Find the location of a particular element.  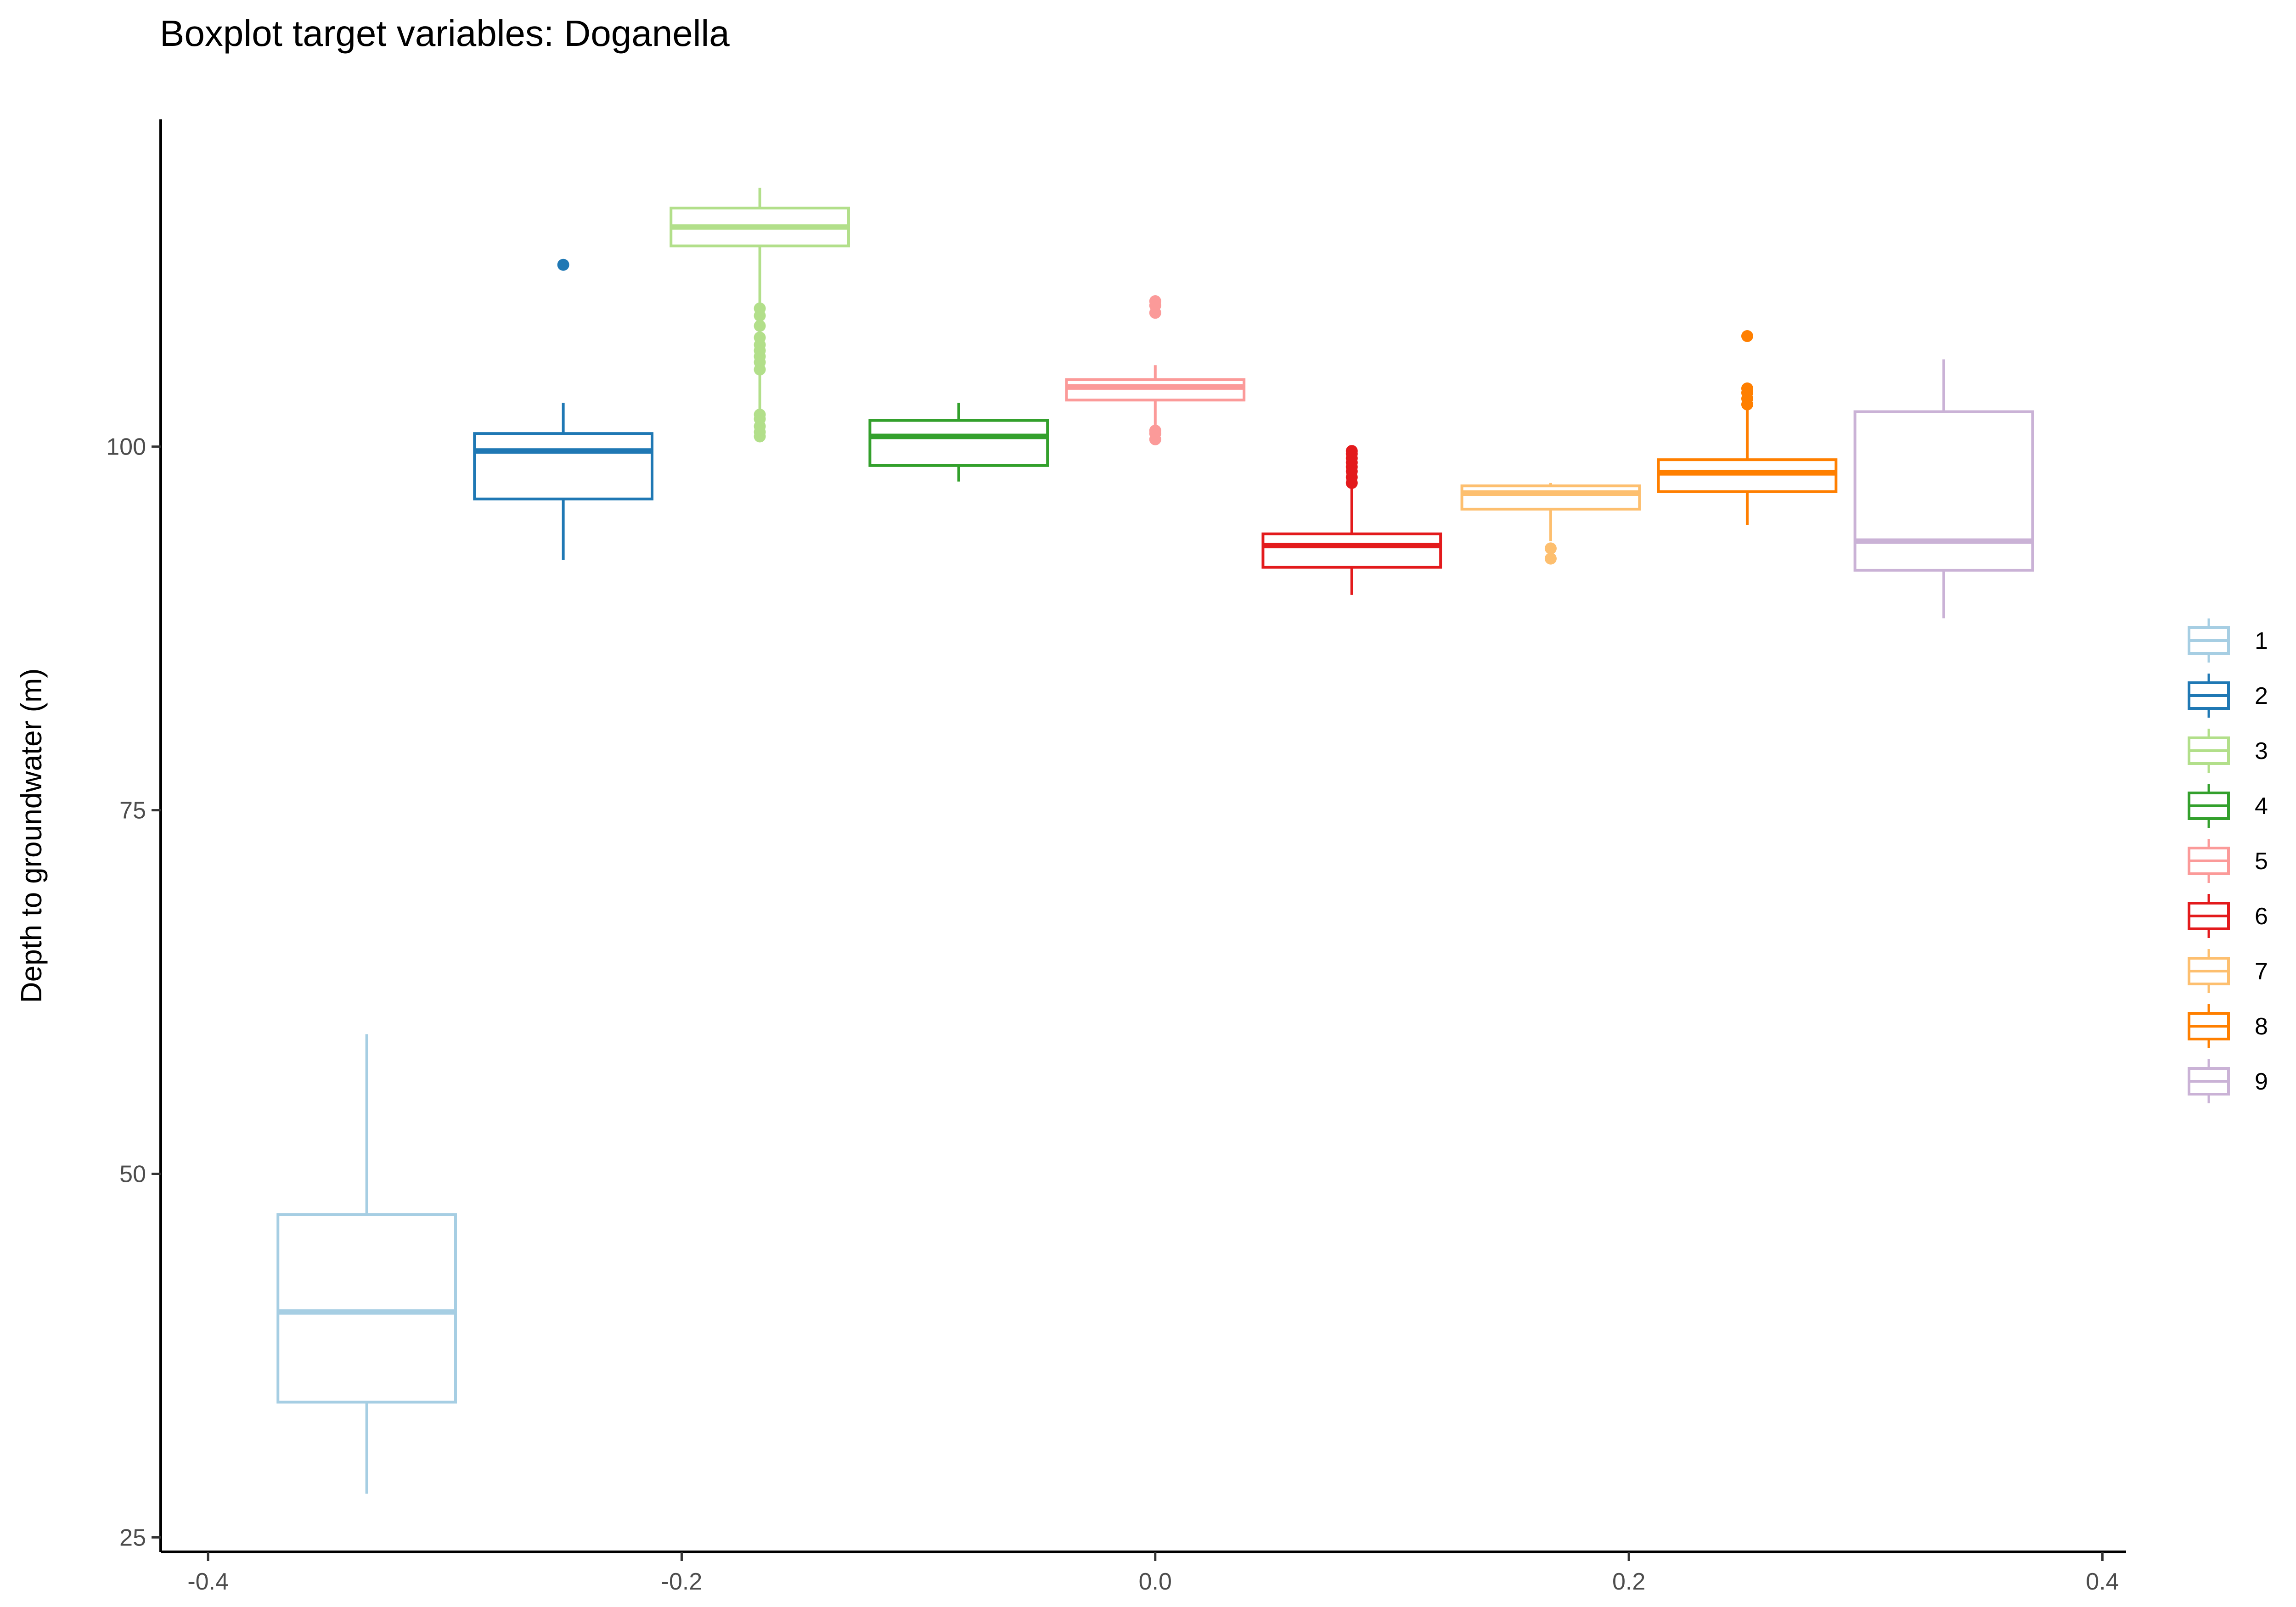

legend-item-8: 8 is located at coordinates (2228, 1026).